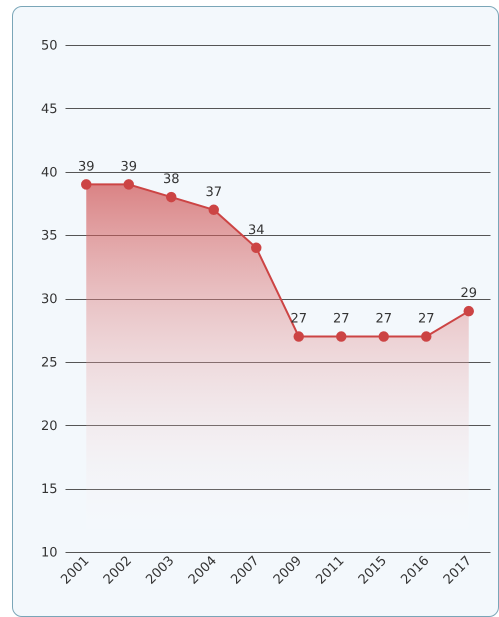  Describe the element at coordinates (49, 109) in the screenshot. I see `y-tick-label: 45` at that location.